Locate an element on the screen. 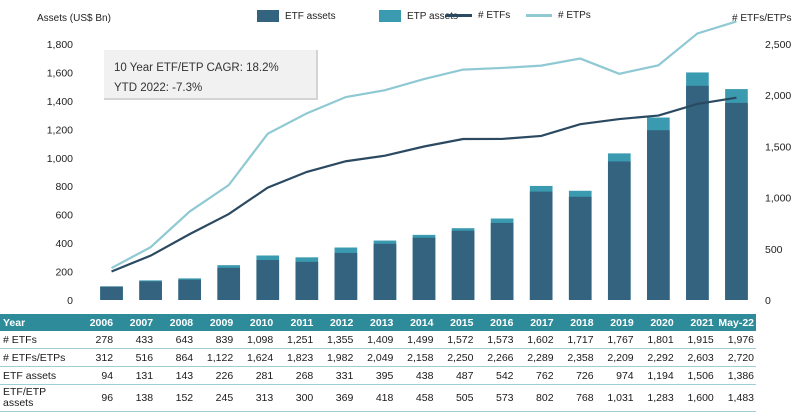 Image resolution: width=800 pixels, height=412 pixels. table-cell: 516 is located at coordinates (135, 357).